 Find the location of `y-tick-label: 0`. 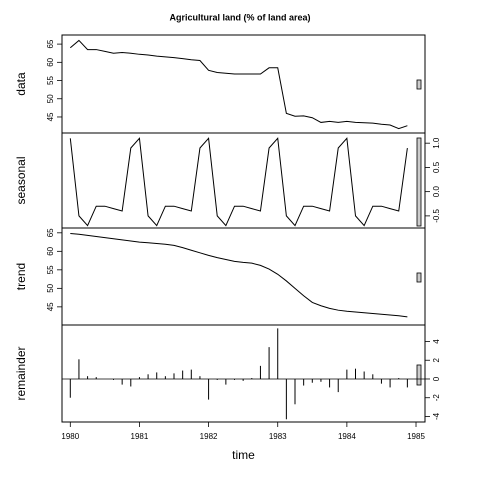

y-tick-label: 0 is located at coordinates (436, 378).